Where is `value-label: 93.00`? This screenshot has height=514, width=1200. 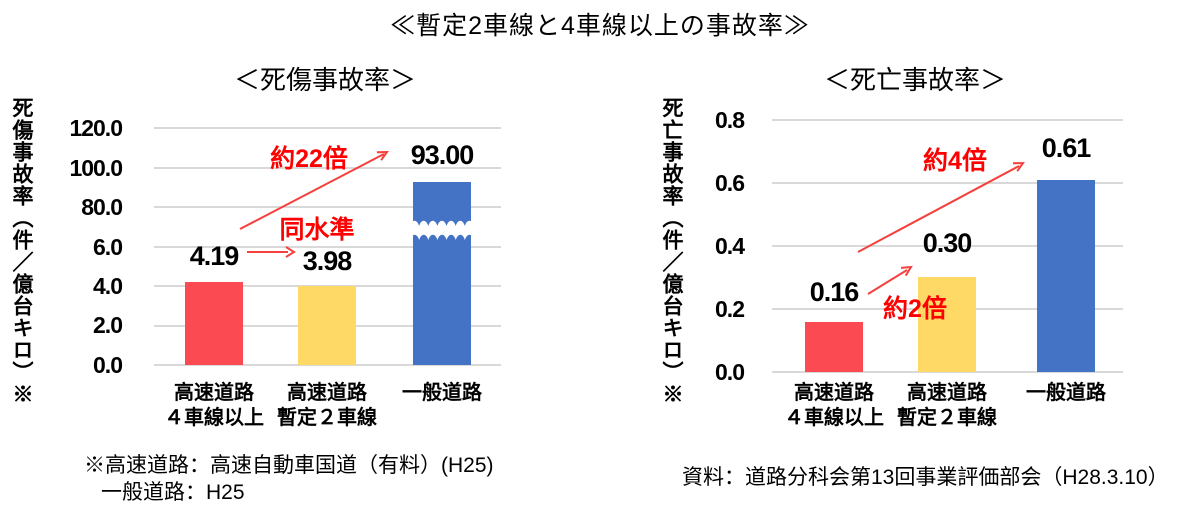 value-label: 93.00 is located at coordinates (442, 155).